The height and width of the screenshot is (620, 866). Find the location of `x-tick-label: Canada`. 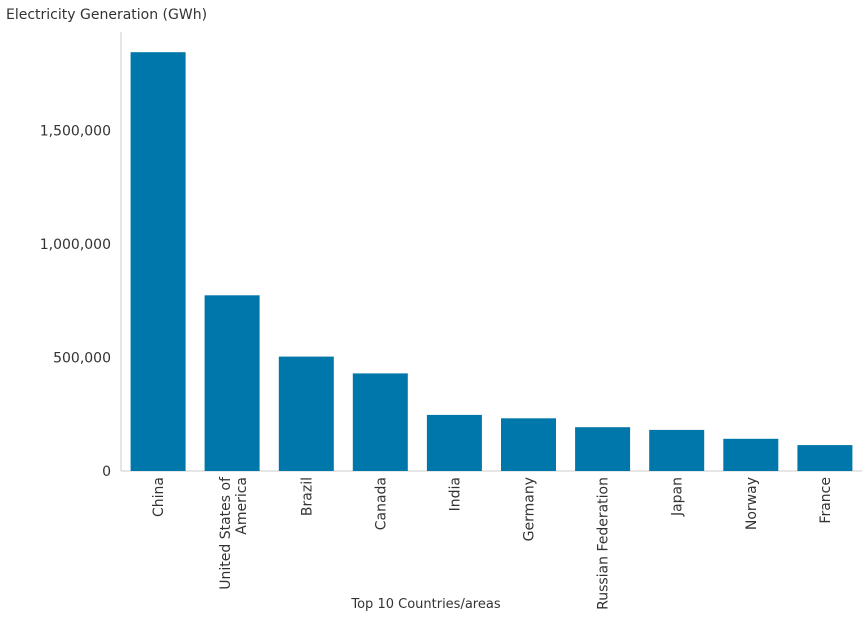

x-tick-label: Canada is located at coordinates (381, 503).